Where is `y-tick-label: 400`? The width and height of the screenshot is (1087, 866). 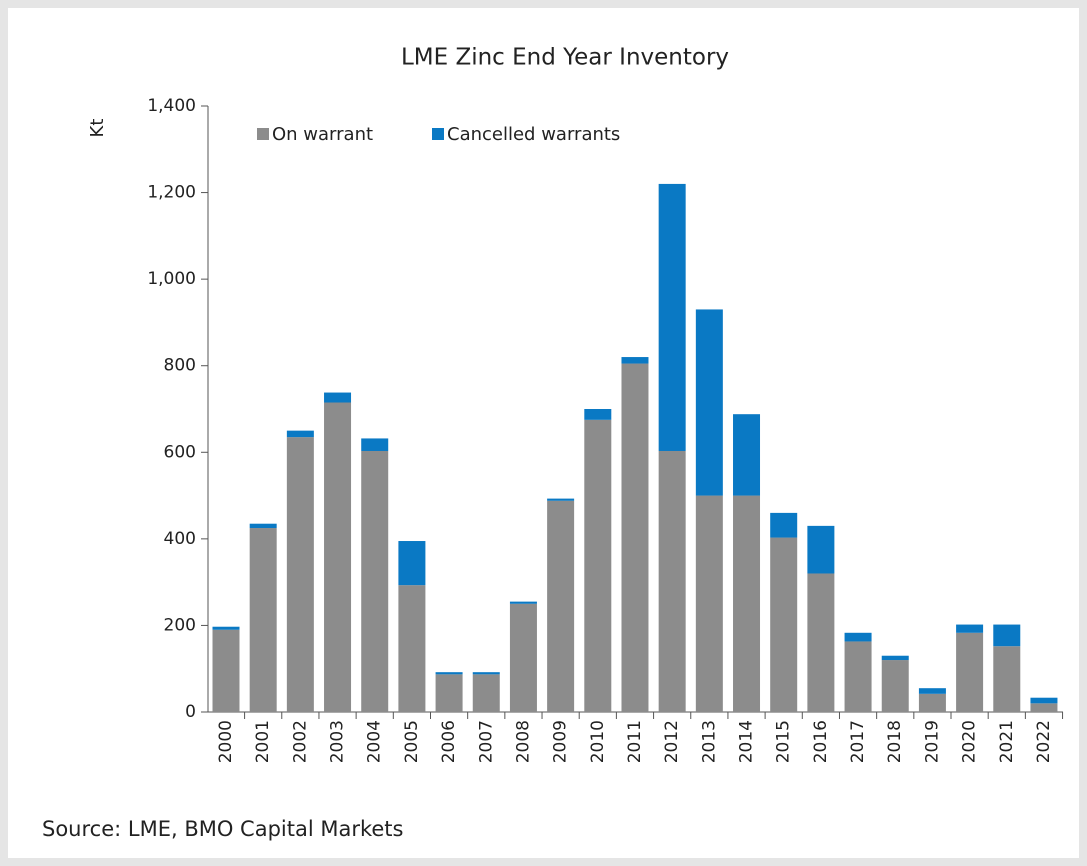
y-tick-label: 400 is located at coordinates (180, 539).